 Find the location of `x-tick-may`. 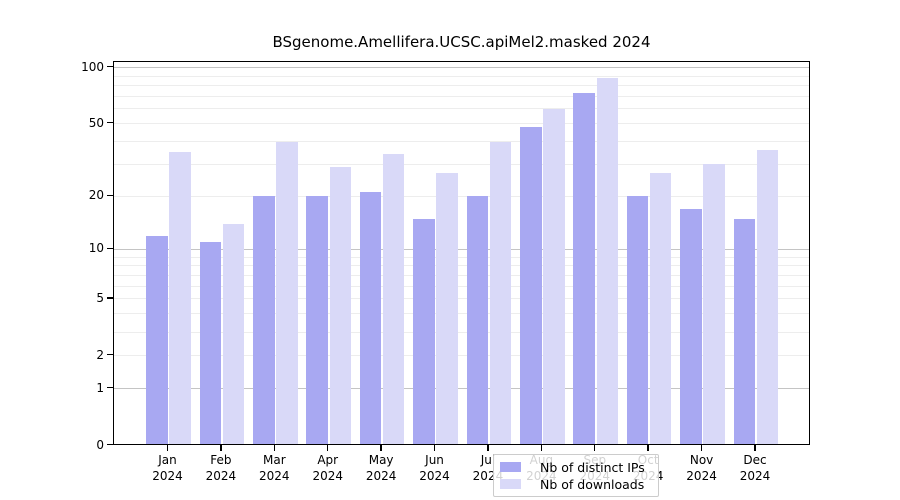

x-tick-may is located at coordinates (381, 447).